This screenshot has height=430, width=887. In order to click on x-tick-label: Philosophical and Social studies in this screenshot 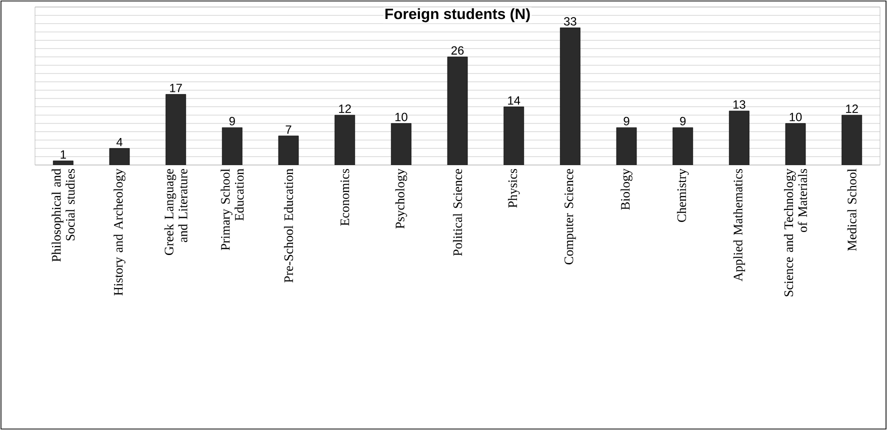, I will do `click(63, 215)`.